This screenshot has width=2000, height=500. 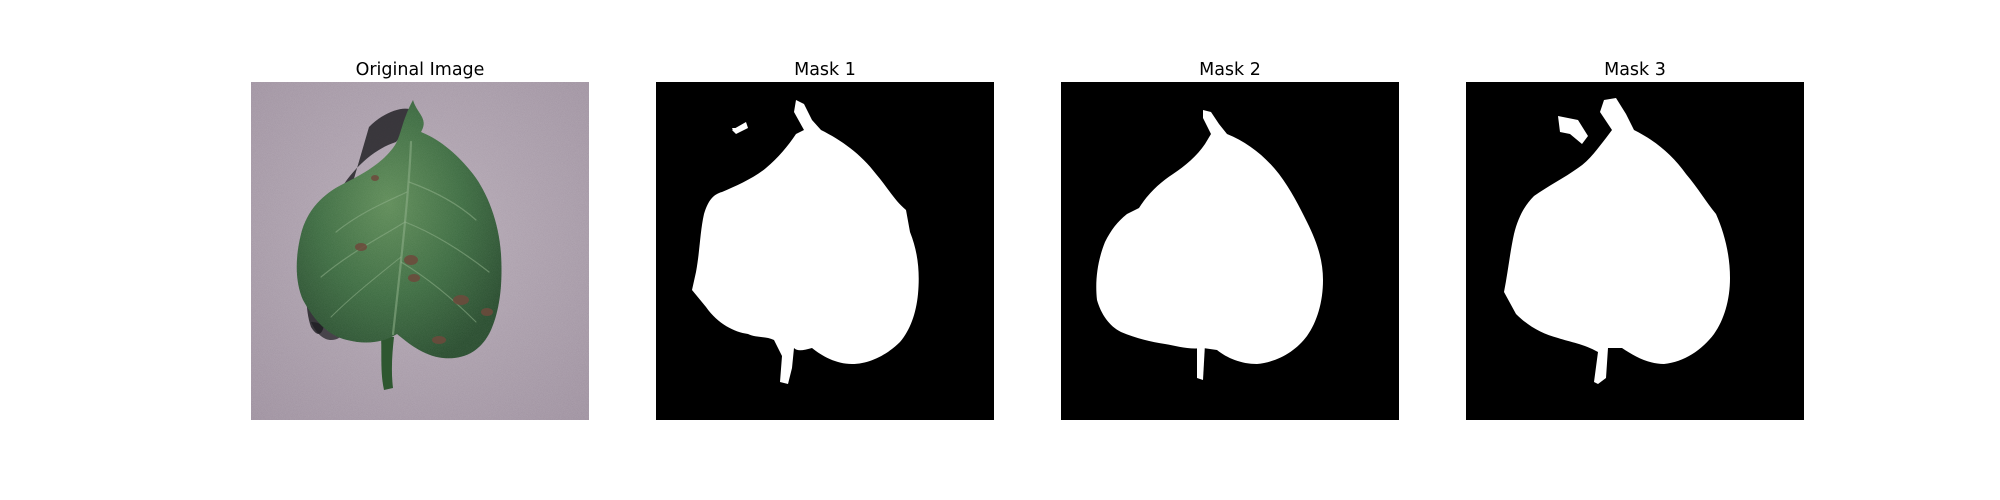 I want to click on panel-title-mask-2: Mask 2, so click(x=1230, y=70).